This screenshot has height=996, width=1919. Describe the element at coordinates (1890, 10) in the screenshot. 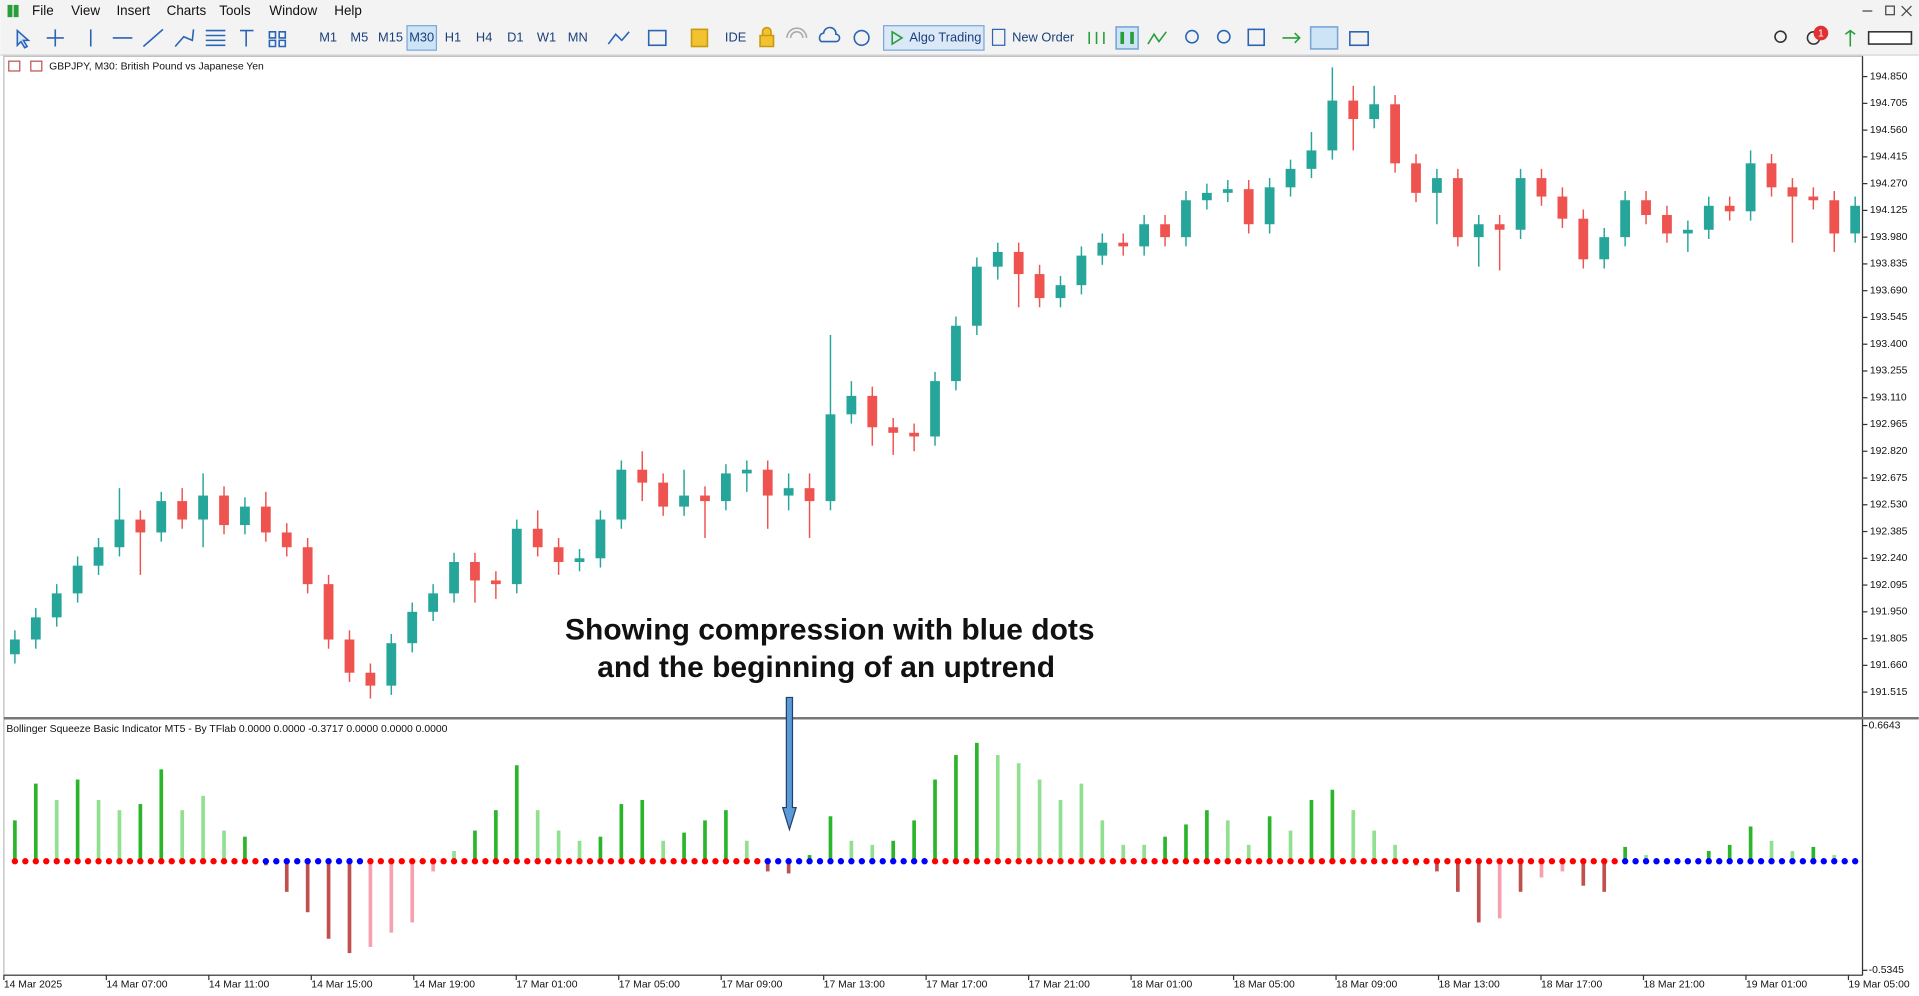

I see `restore-button` at that location.